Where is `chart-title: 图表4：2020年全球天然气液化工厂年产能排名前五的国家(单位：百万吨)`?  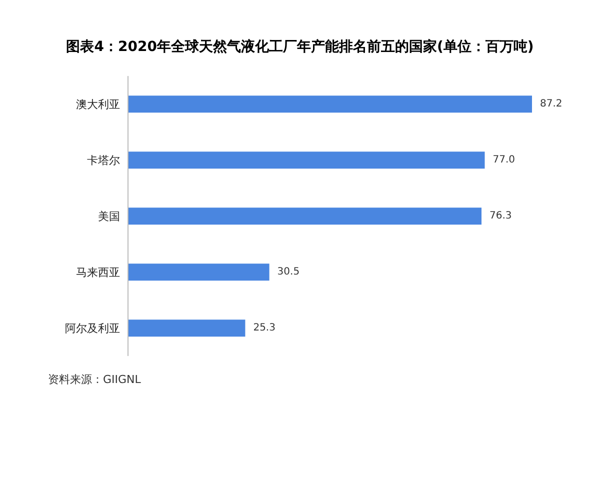
chart-title: 图表4：2020年全球天然气液化工厂年产能排名前五的国家(单位：百万吨) is located at coordinates (300, 47).